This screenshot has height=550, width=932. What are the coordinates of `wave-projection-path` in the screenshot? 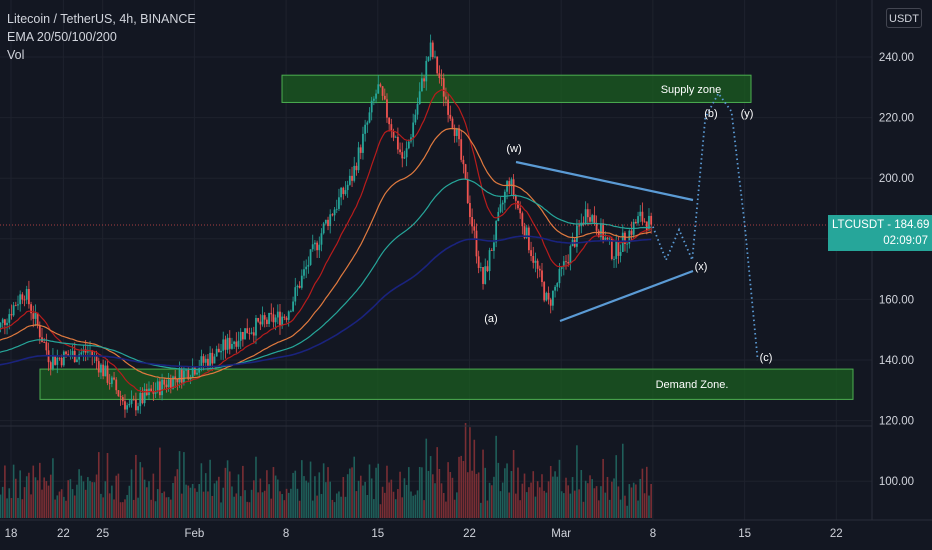 It's located at (705, 226).